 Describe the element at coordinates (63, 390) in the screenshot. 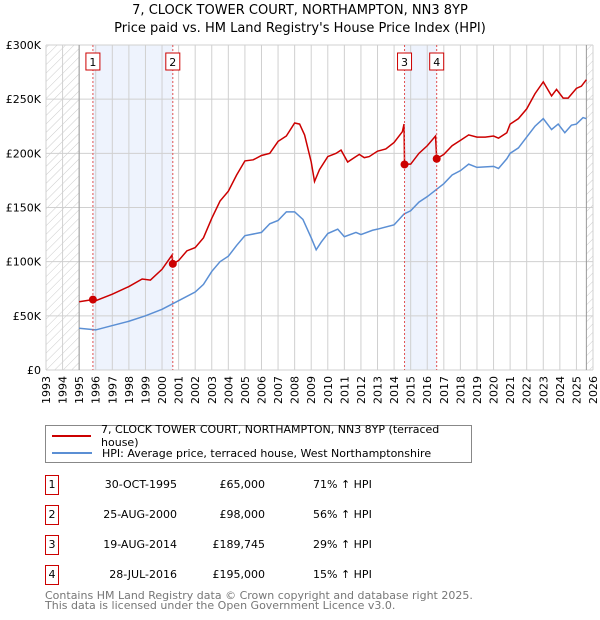

I see `x-tick-label: 1994` at that location.